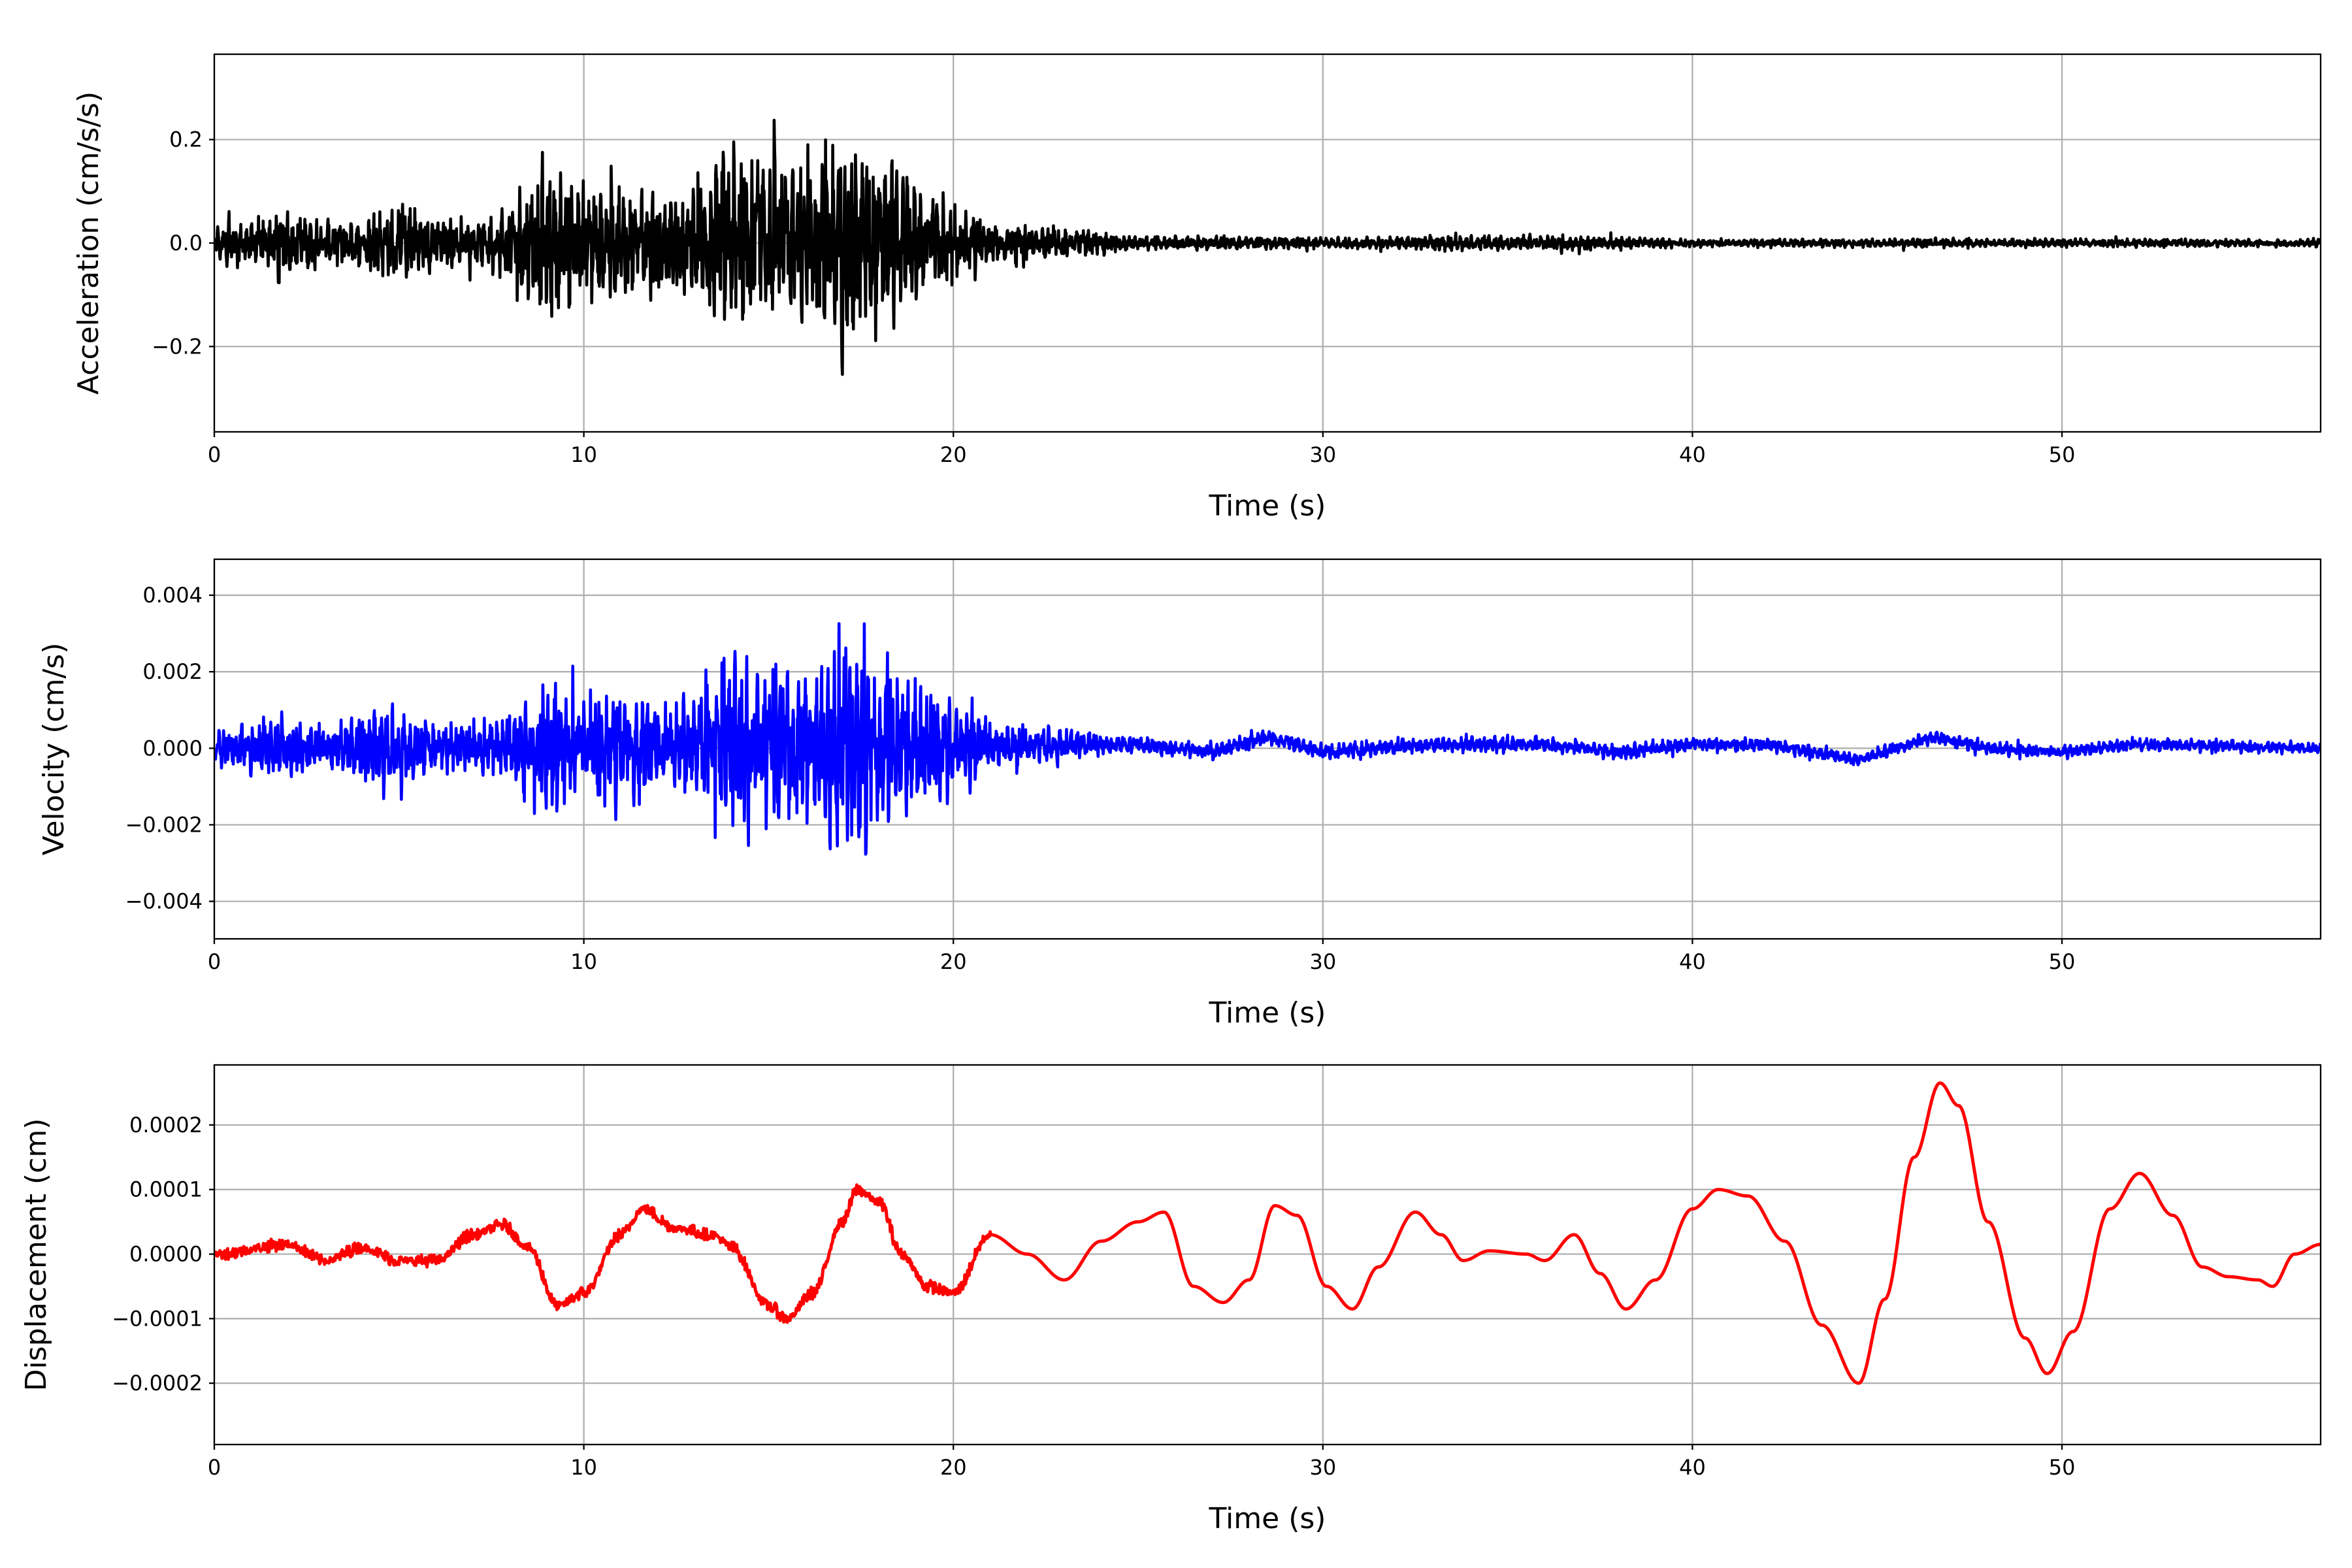  What do you see at coordinates (1267, 739) in the screenshot?
I see `velocity-series-line` at bounding box center [1267, 739].